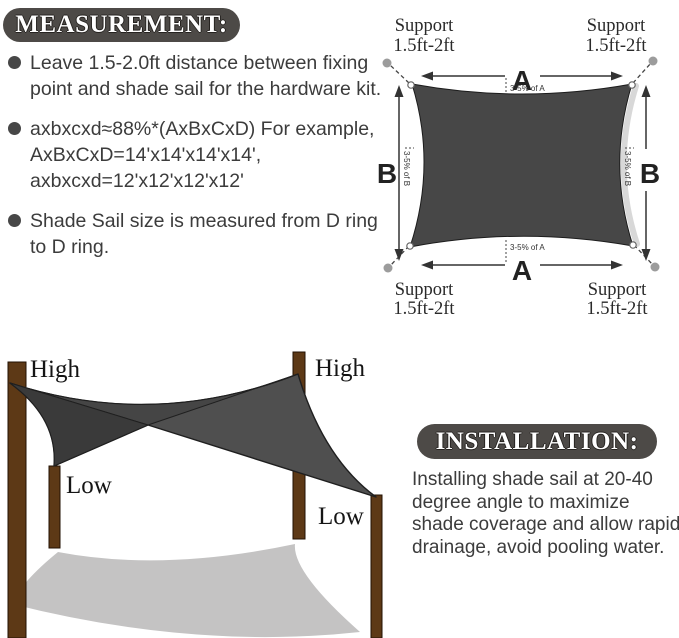 The image size is (679, 638). Describe the element at coordinates (54, 507) in the screenshot. I see `post-low-left` at that location.